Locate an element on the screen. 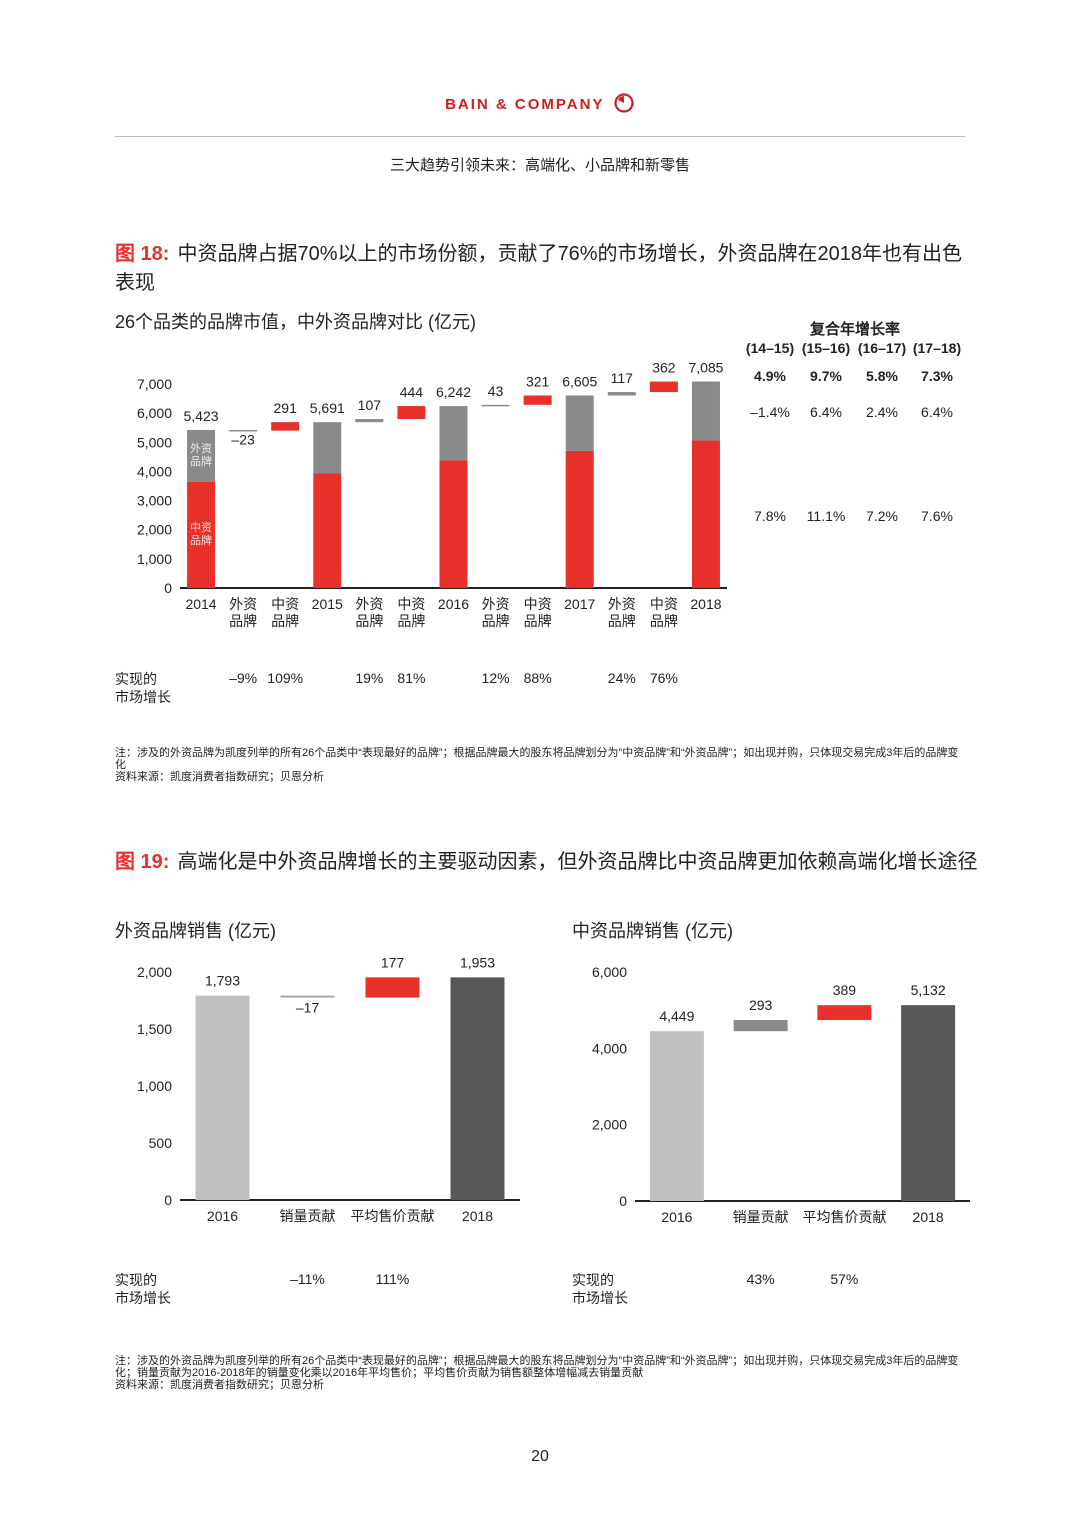 The height and width of the screenshot is (1526, 1080). value-label: 291 is located at coordinates (286, 408).